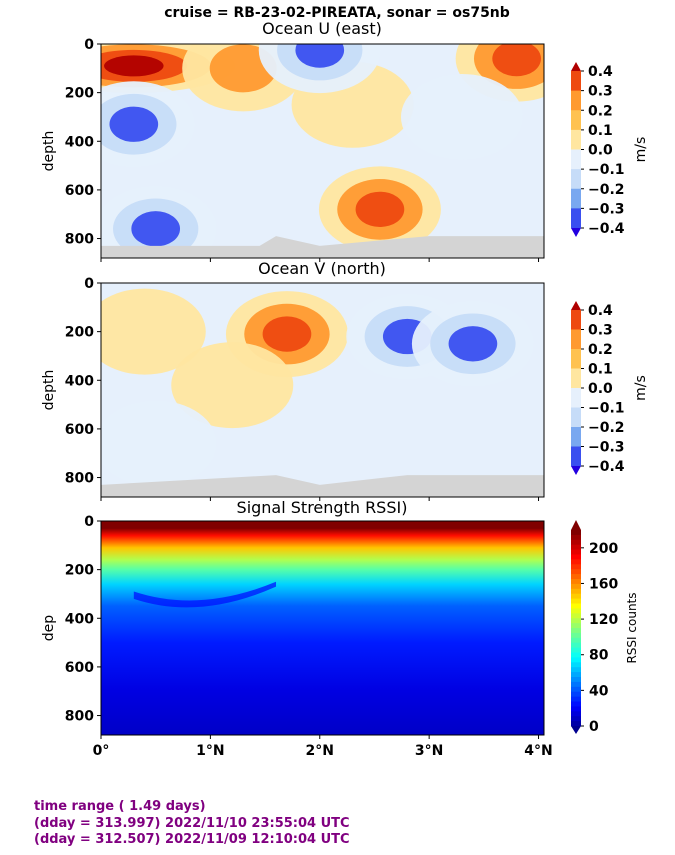 Image resolution: width=675 pixels, height=855 pixels. What do you see at coordinates (600, 311) in the screenshot?
I see `colorbar-tick-label: 0.4` at bounding box center [600, 311].